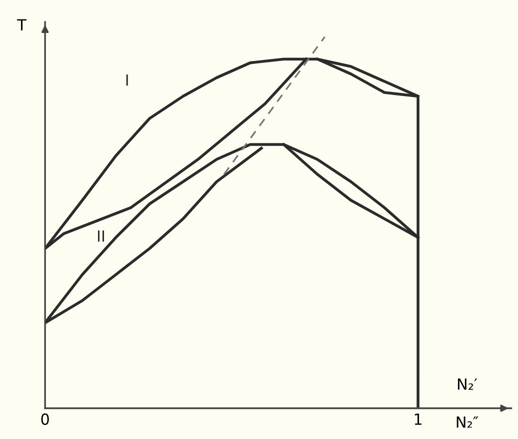 The image size is (518, 439). What do you see at coordinates (467, 422) in the screenshot?
I see `x-axis-title: N₂″` at bounding box center [467, 422].